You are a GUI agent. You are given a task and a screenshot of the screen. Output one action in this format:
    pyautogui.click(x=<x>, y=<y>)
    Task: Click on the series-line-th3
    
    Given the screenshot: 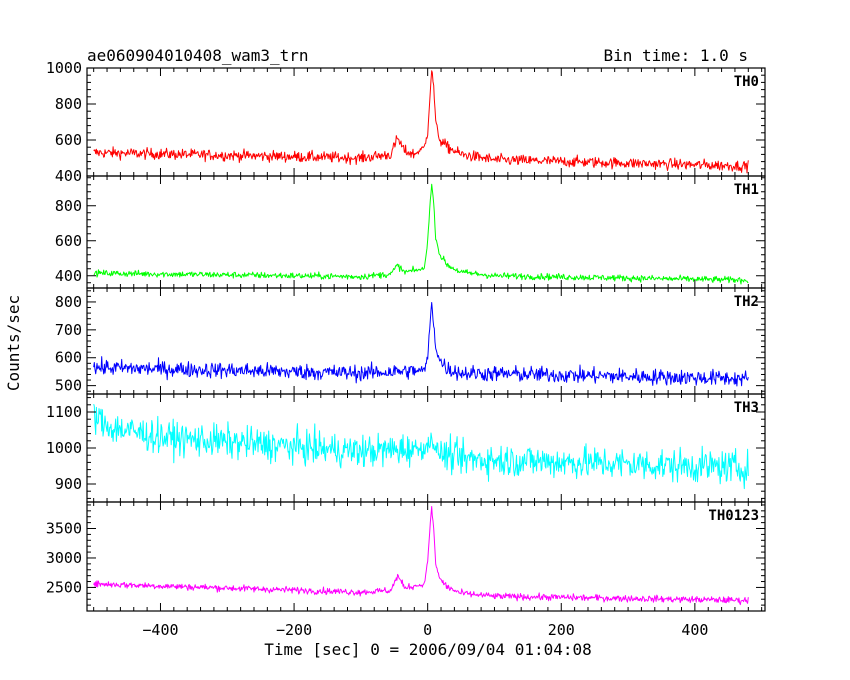 What is the action you would take?
    pyautogui.click(x=421, y=446)
    